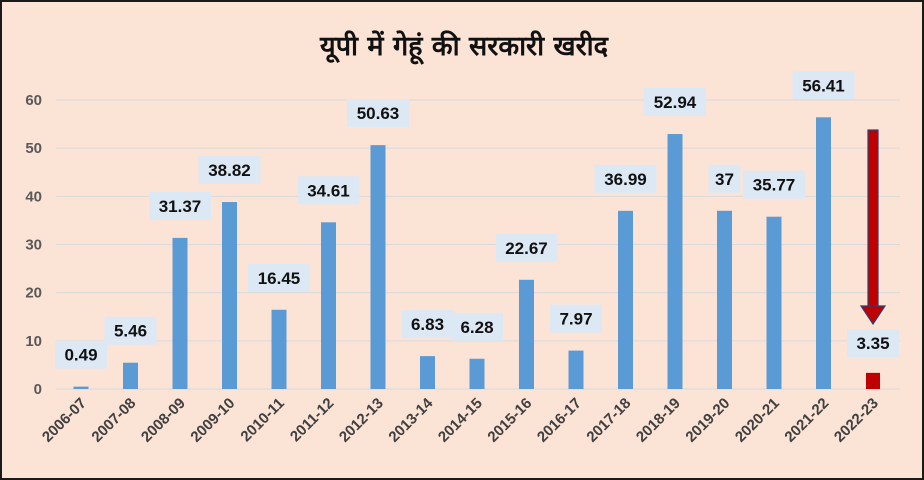 Image resolution: width=924 pixels, height=480 pixels. I want to click on x-tick-label: 2018-19, so click(658, 420).